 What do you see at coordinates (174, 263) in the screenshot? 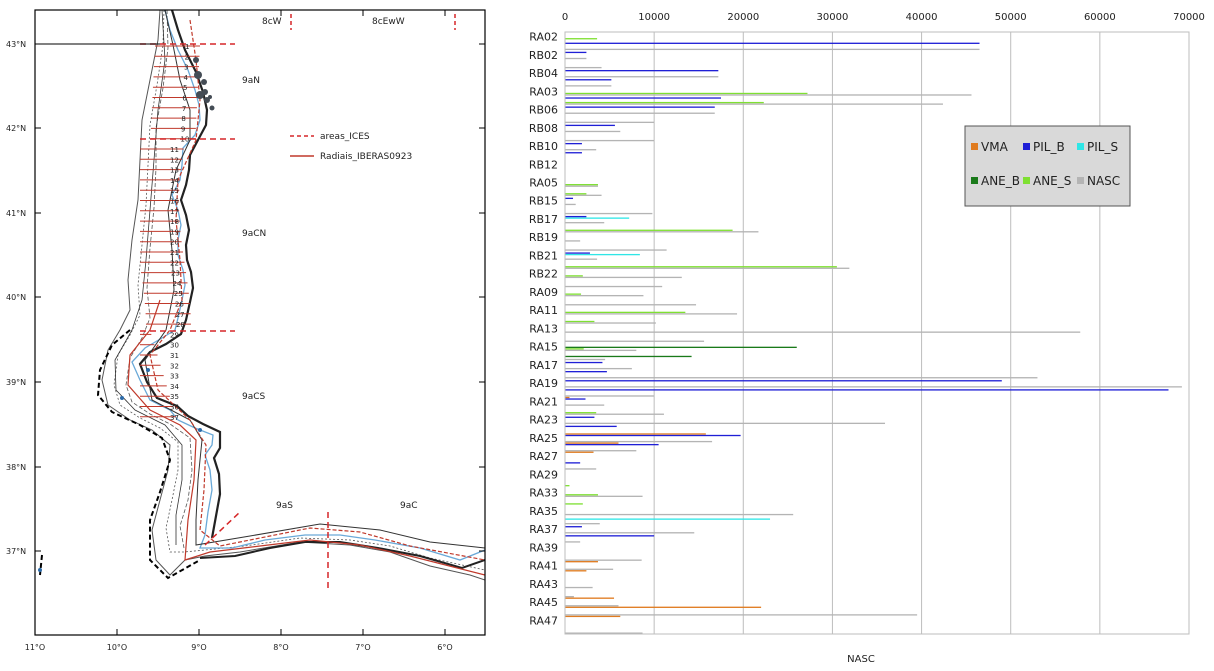
I see `radial-number: 22` at bounding box center [174, 263].